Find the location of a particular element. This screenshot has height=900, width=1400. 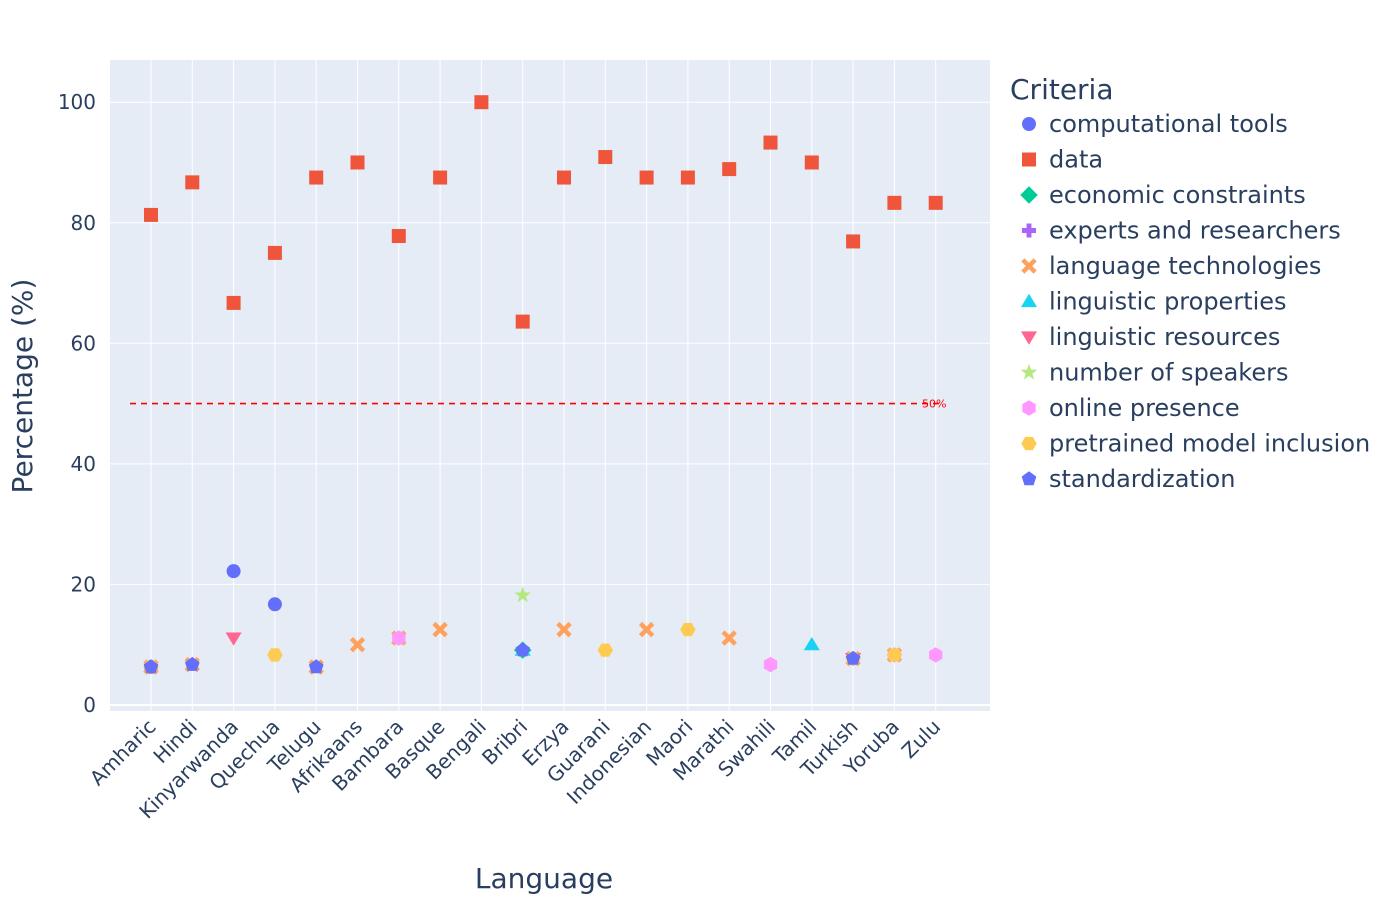

legend-label: experts and researchers is located at coordinates (1195, 231).